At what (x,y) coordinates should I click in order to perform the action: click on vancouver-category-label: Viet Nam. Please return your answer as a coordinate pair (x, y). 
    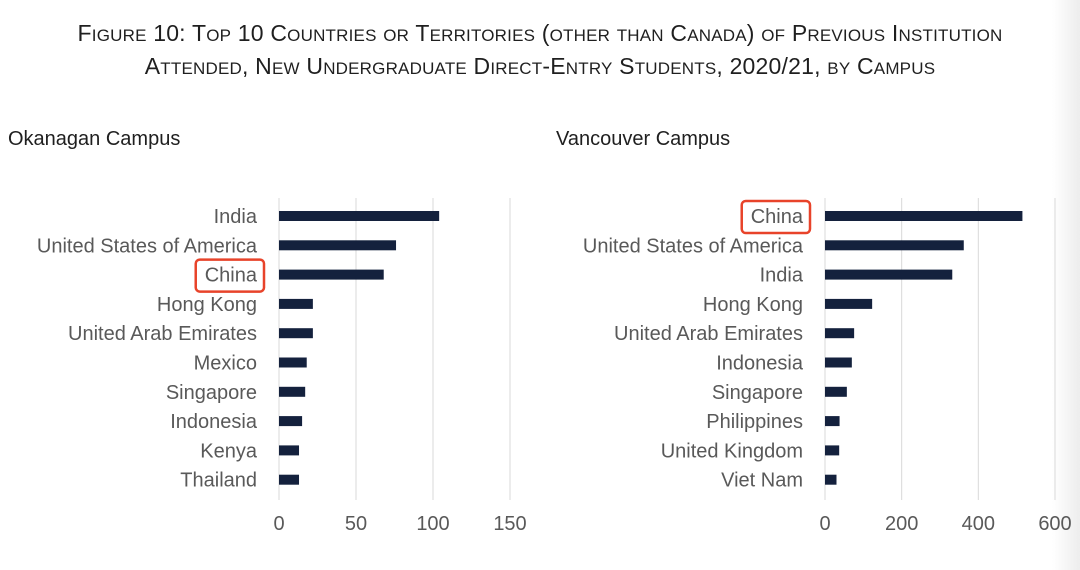
    Looking at the image, I should click on (762, 481).